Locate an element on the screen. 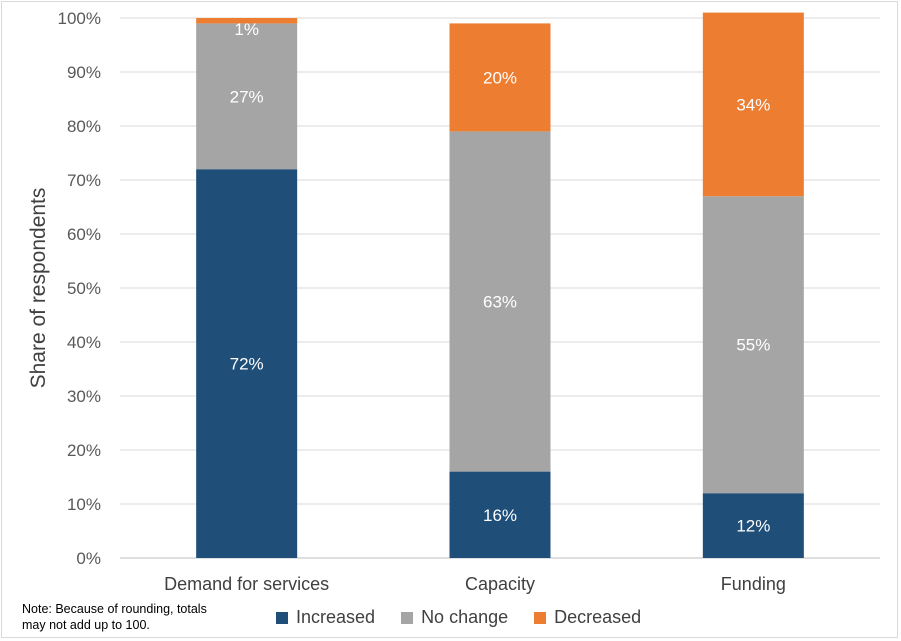  note-line-1: Note: Because of rounding, totals is located at coordinates (114, 609).